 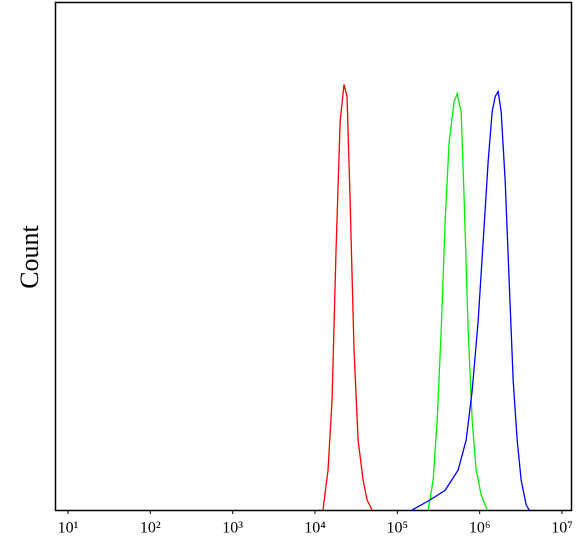 I want to click on x-tick-label: 10⁷, so click(x=562, y=528).